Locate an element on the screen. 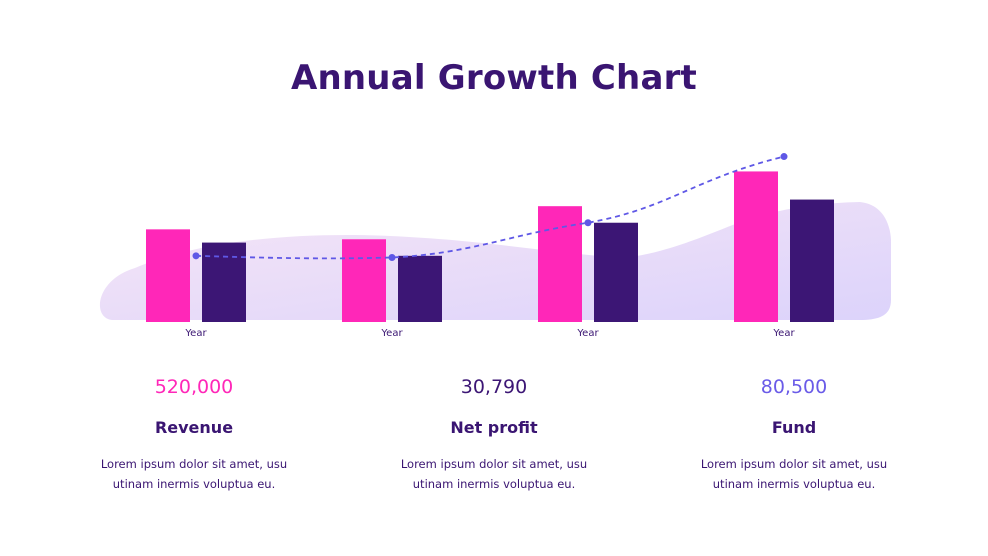  bar-series2-group1 is located at coordinates (224, 282).